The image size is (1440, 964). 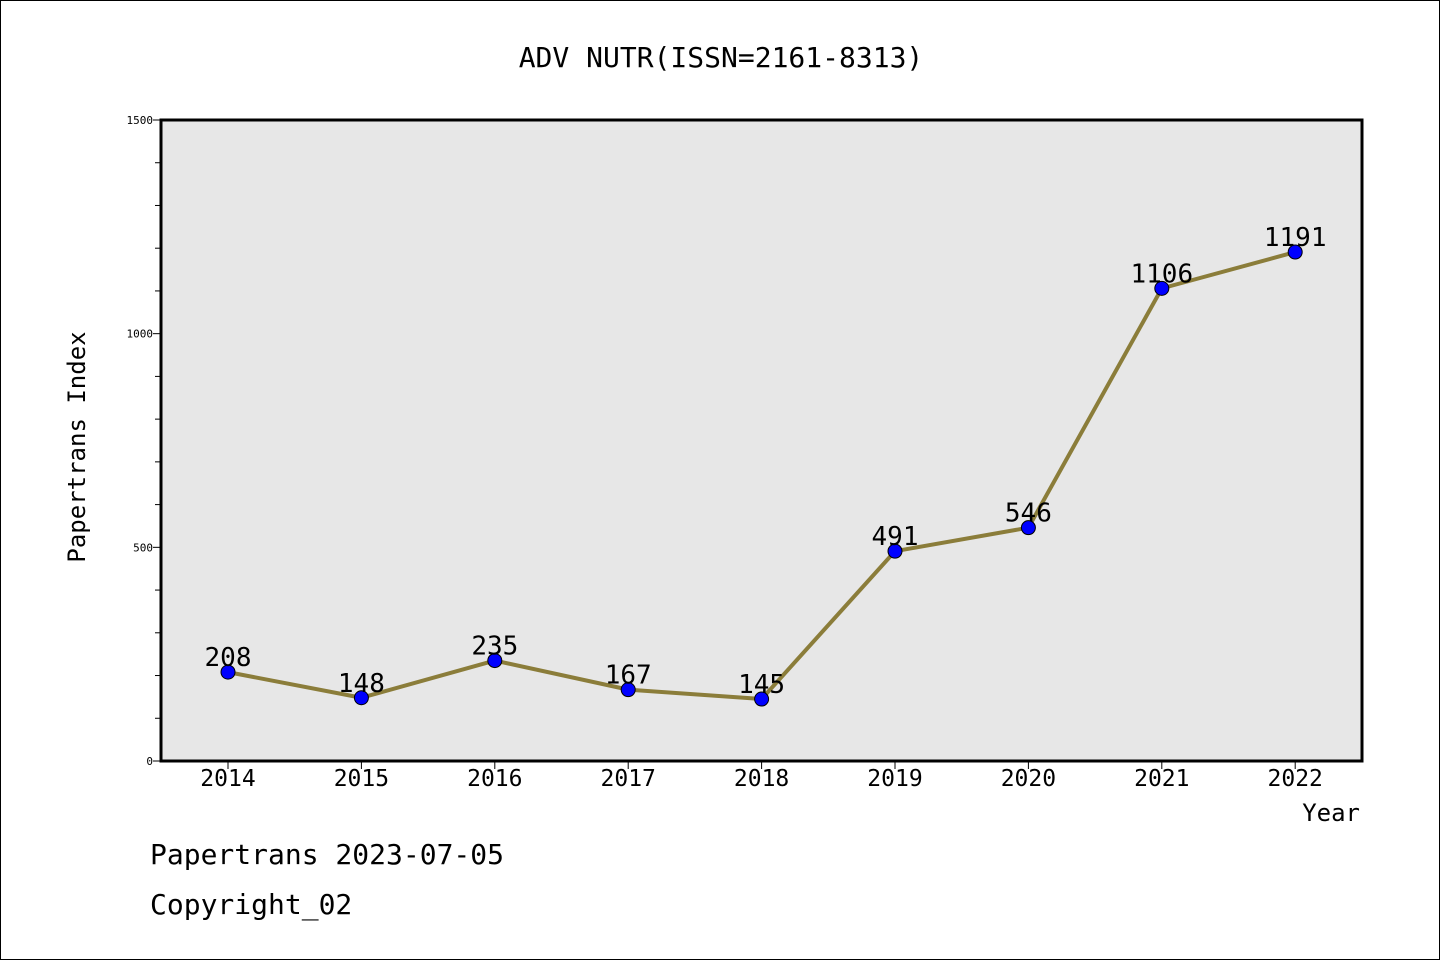 What do you see at coordinates (327, 854) in the screenshot?
I see `footer-date: Papertrans 2023-07-05` at bounding box center [327, 854].